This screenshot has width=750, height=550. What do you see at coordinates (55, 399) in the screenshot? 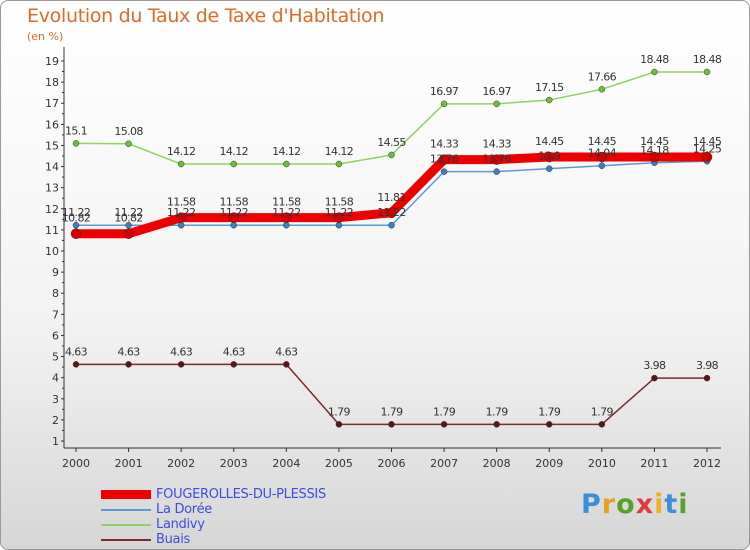
I see `y-tick-label: 3` at bounding box center [55, 399].